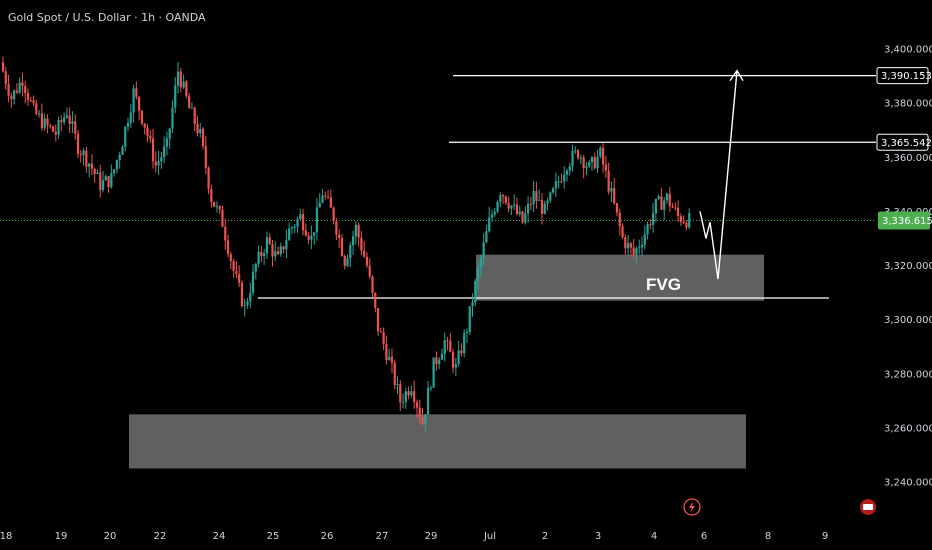  What do you see at coordinates (718, 175) in the screenshot?
I see `projection-path` at bounding box center [718, 175].